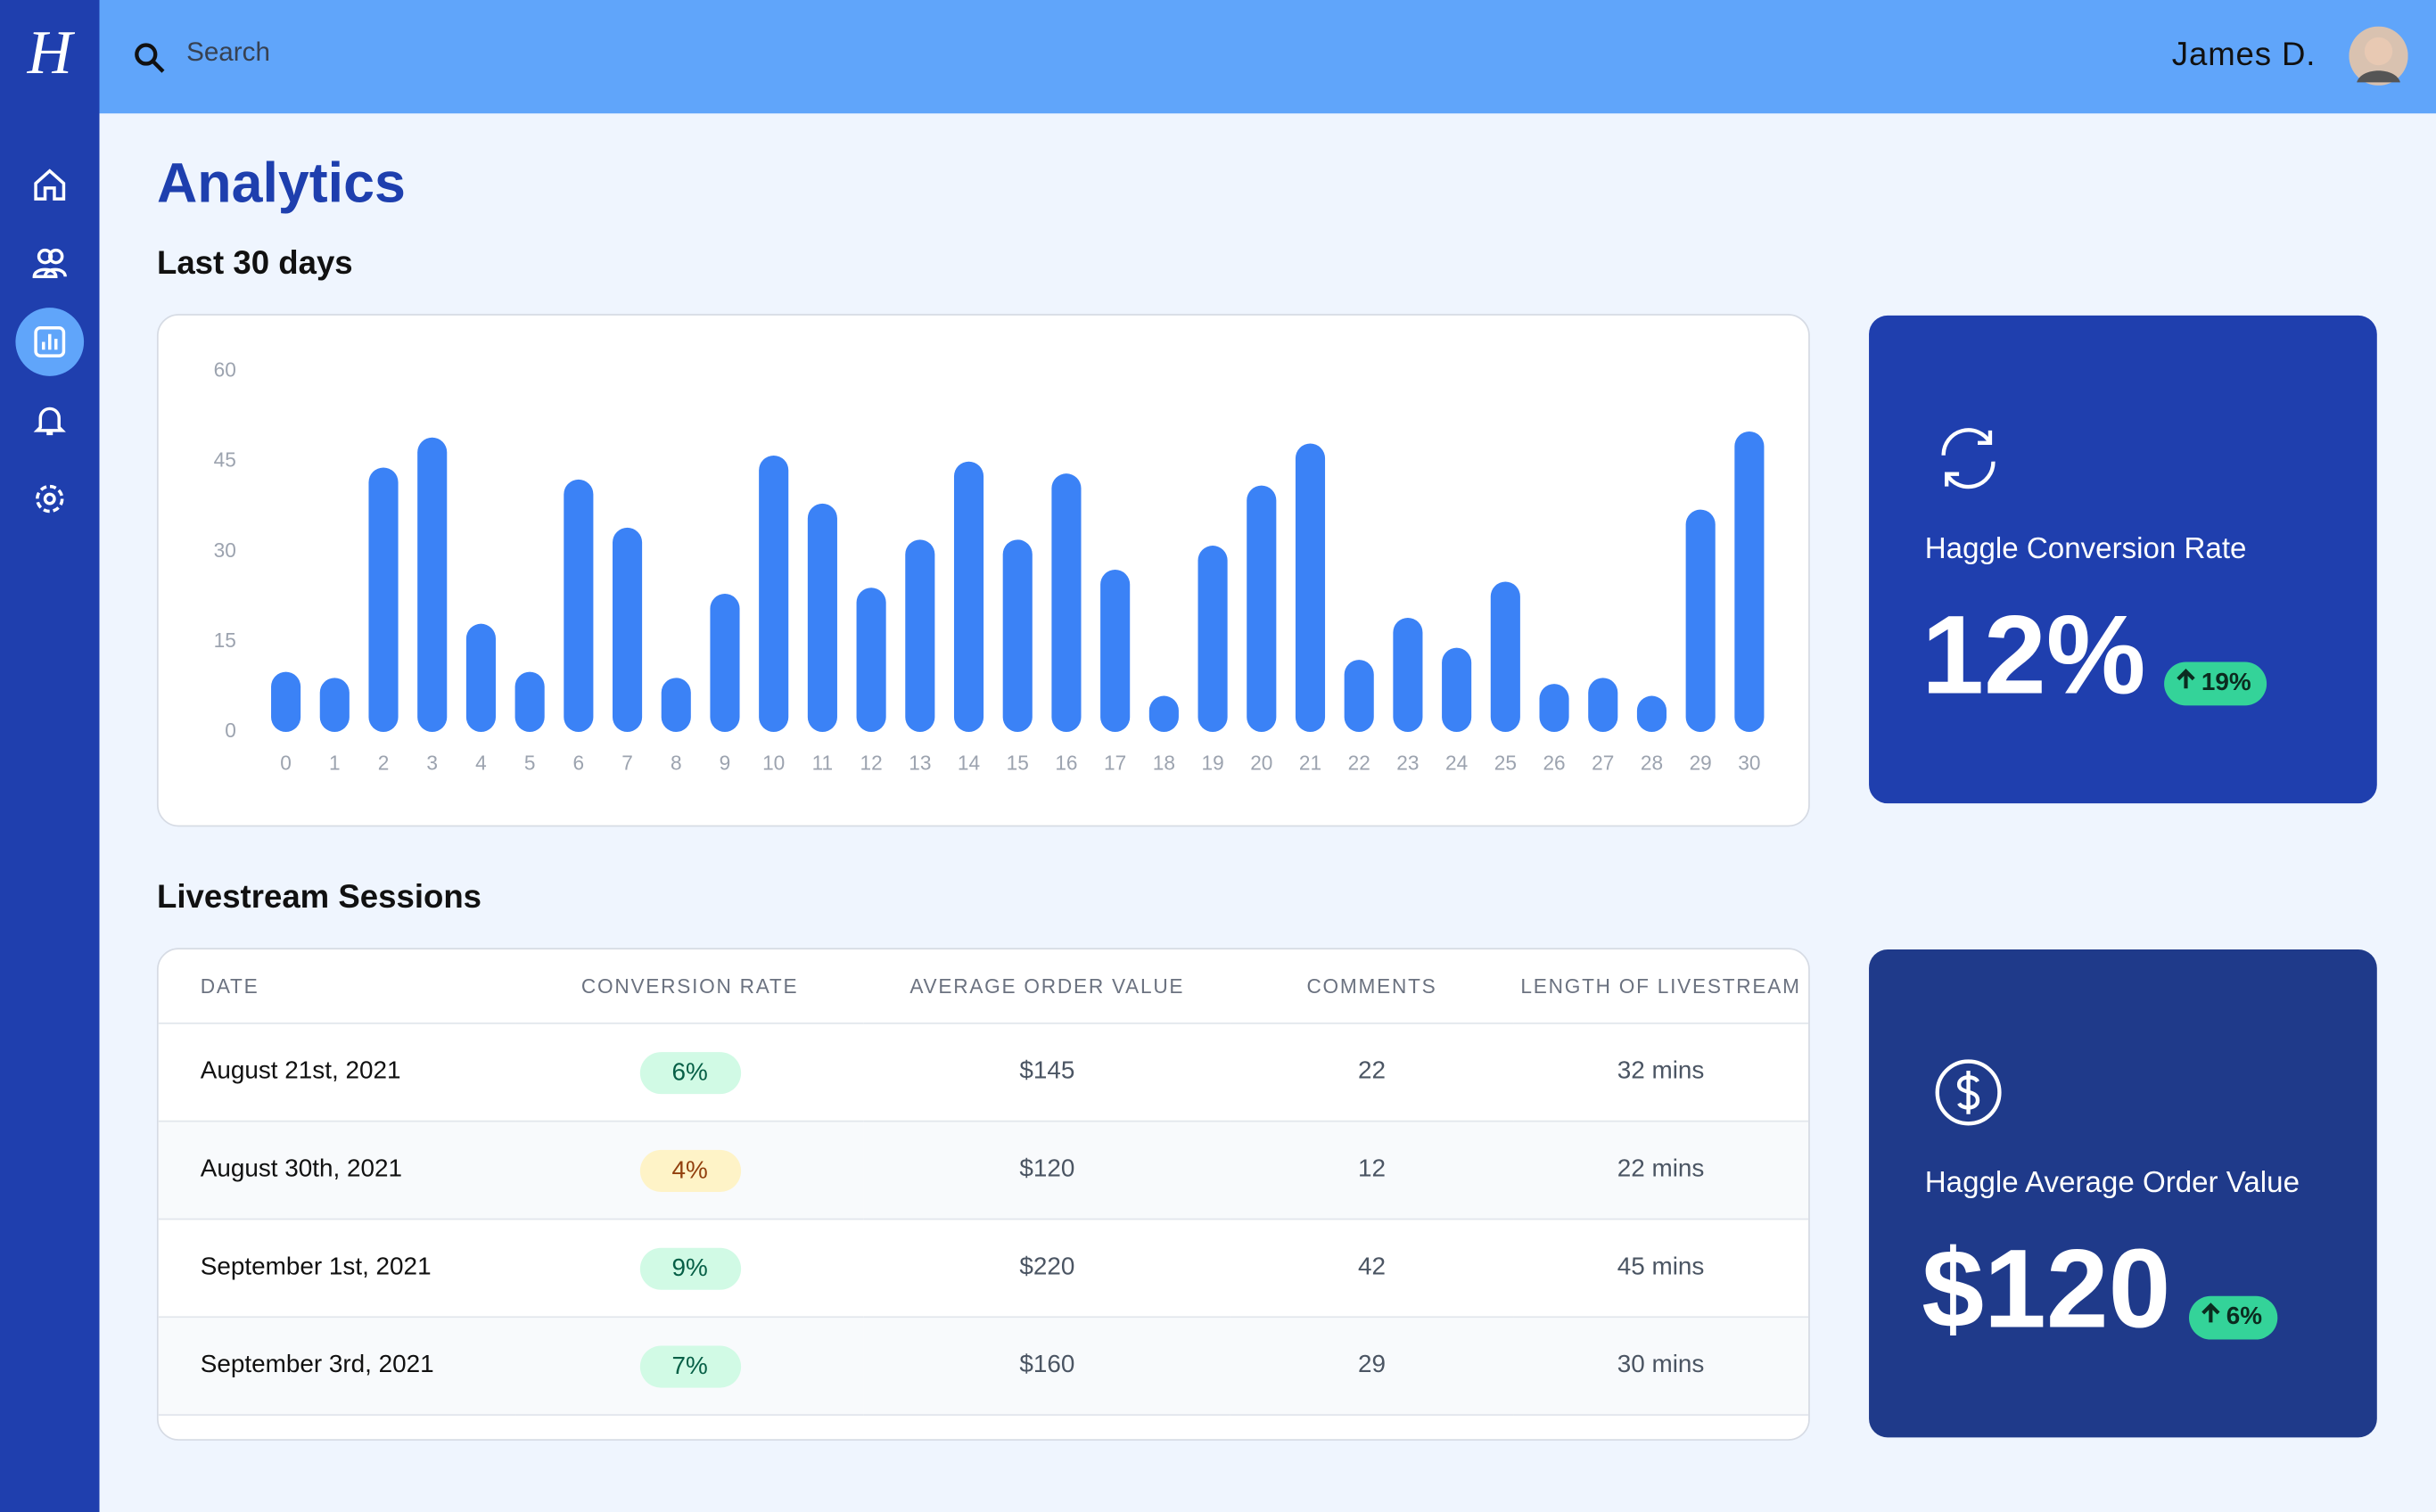 The width and height of the screenshot is (2436, 1512). What do you see at coordinates (872, 763) in the screenshot?
I see `x-tick-label: 12` at bounding box center [872, 763].